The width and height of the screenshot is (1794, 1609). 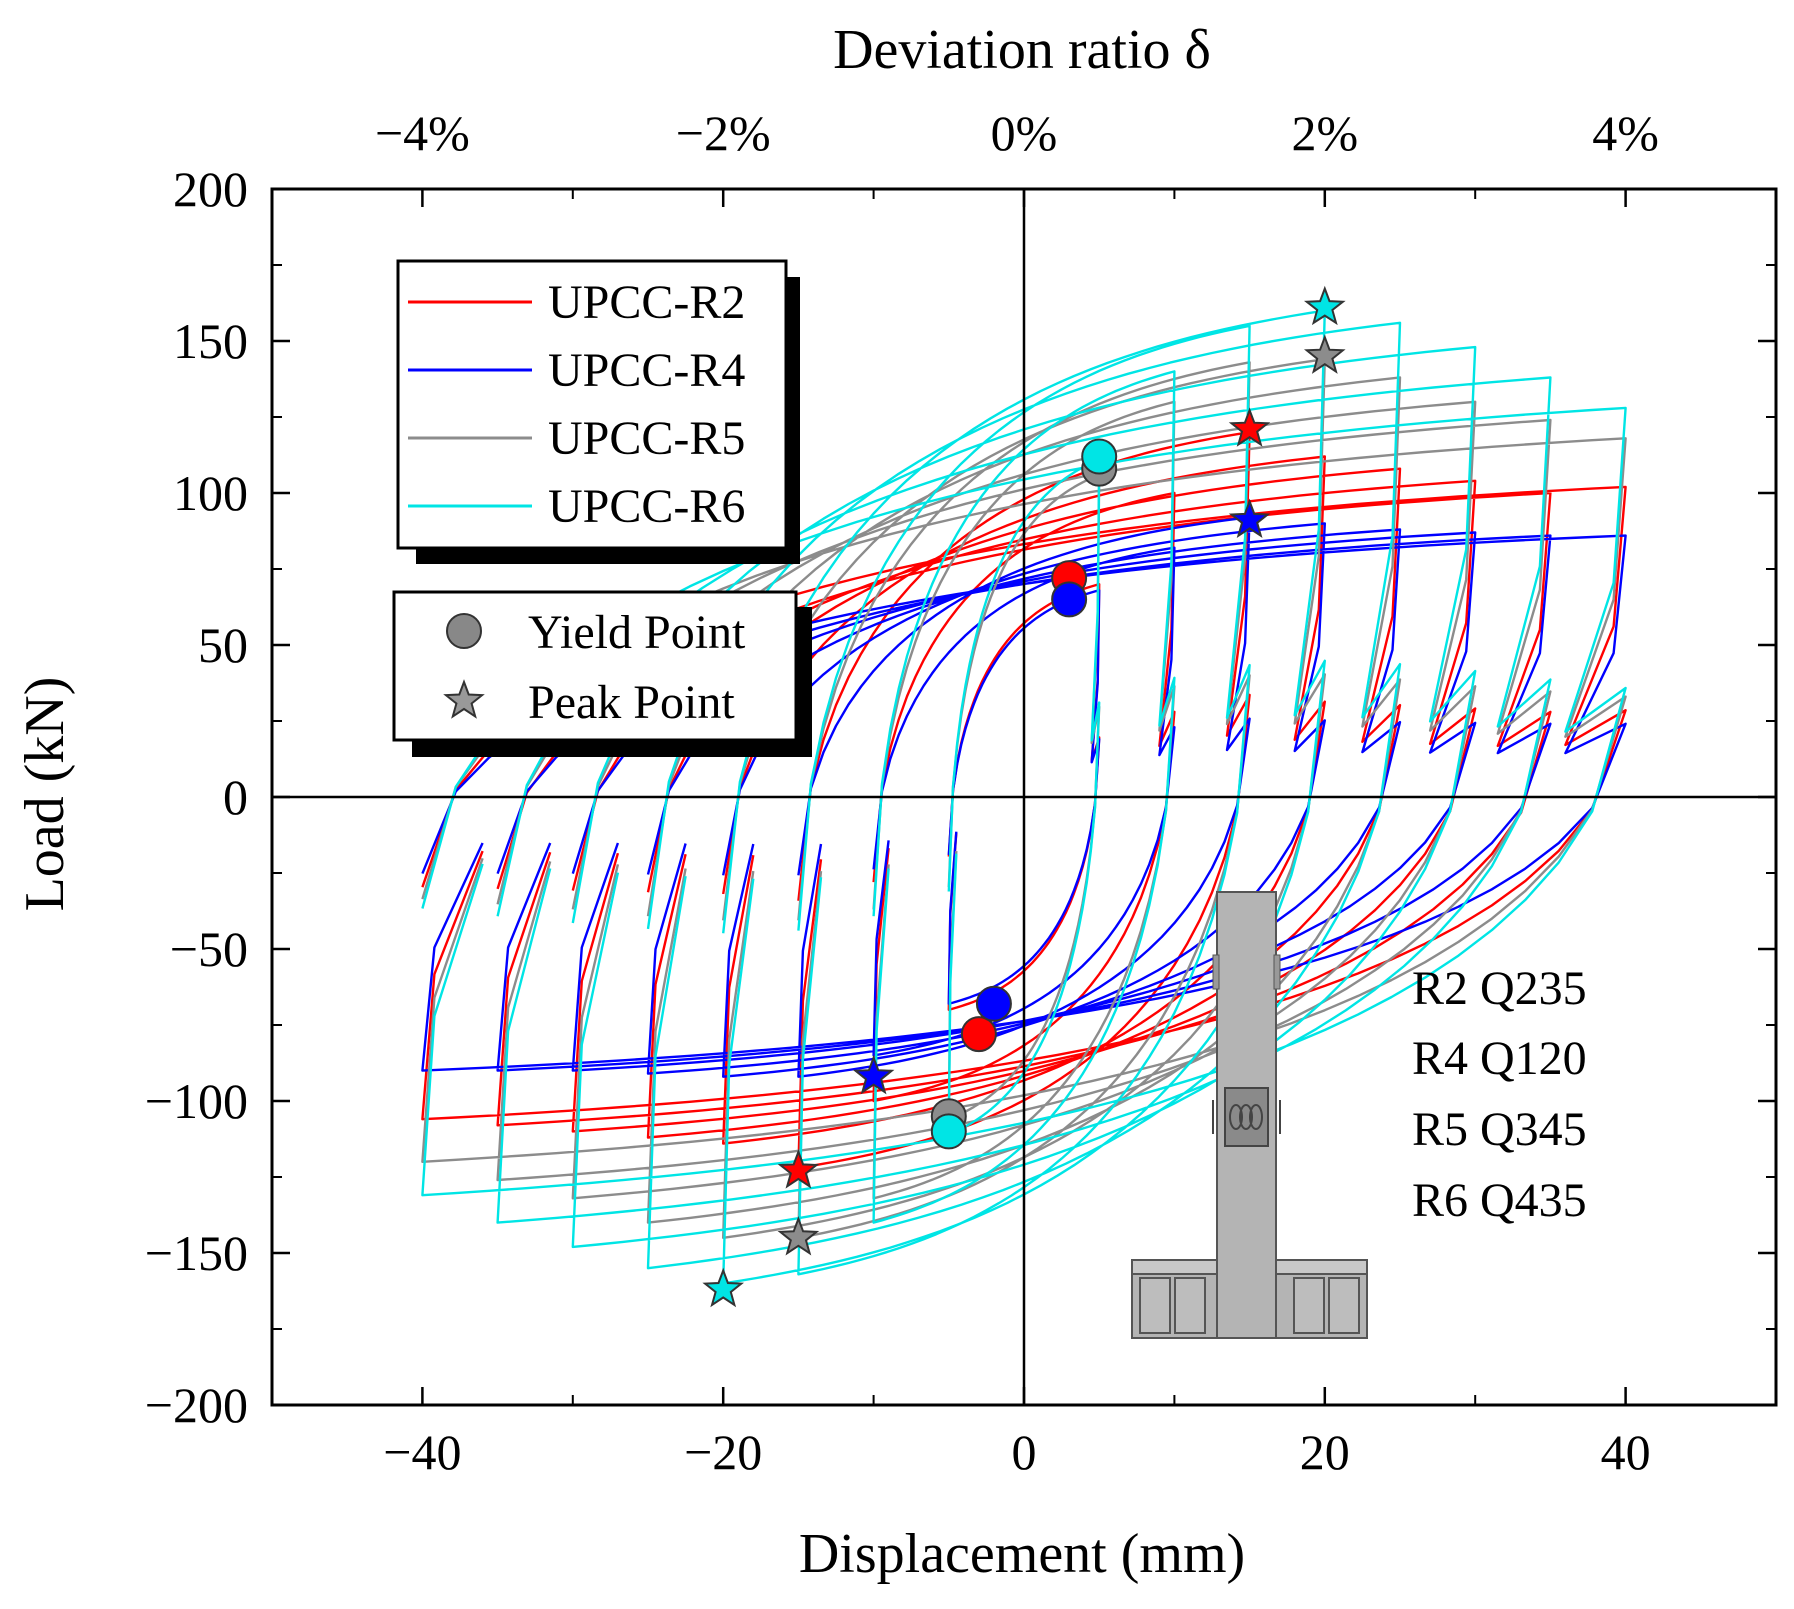 I want to click on legend-label-upcc-r6: UPCC-R6, so click(x=646, y=506).